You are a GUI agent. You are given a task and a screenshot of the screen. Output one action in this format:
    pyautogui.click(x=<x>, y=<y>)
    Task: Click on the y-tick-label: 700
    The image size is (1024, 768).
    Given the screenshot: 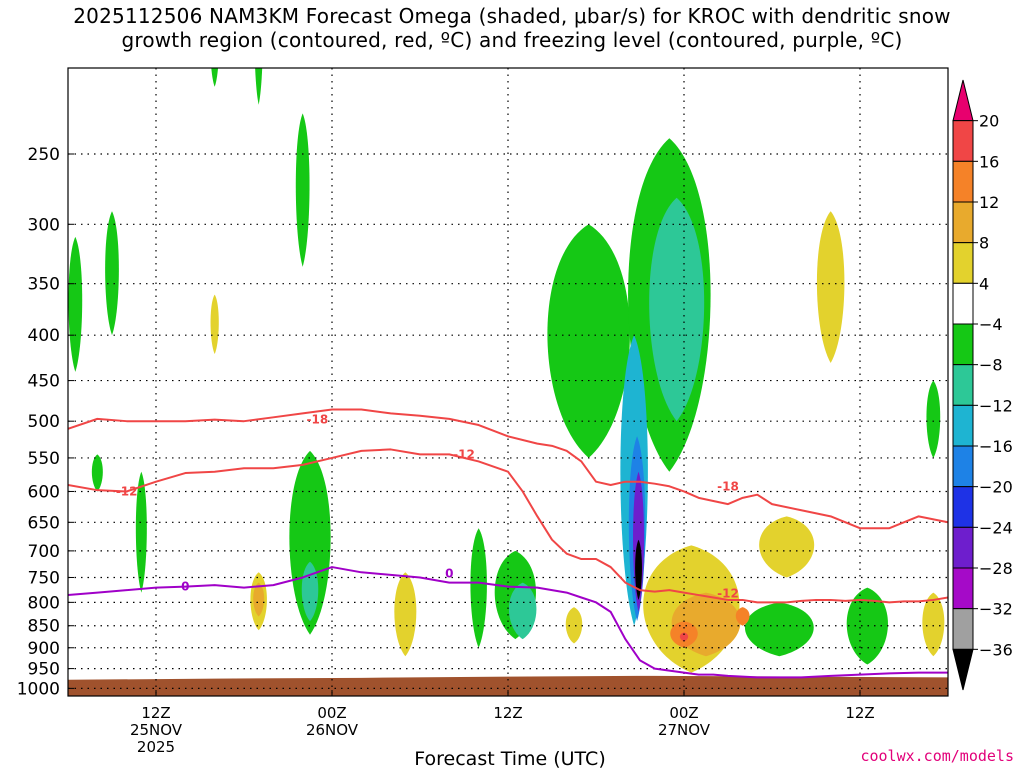 What is the action you would take?
    pyautogui.click(x=44, y=552)
    